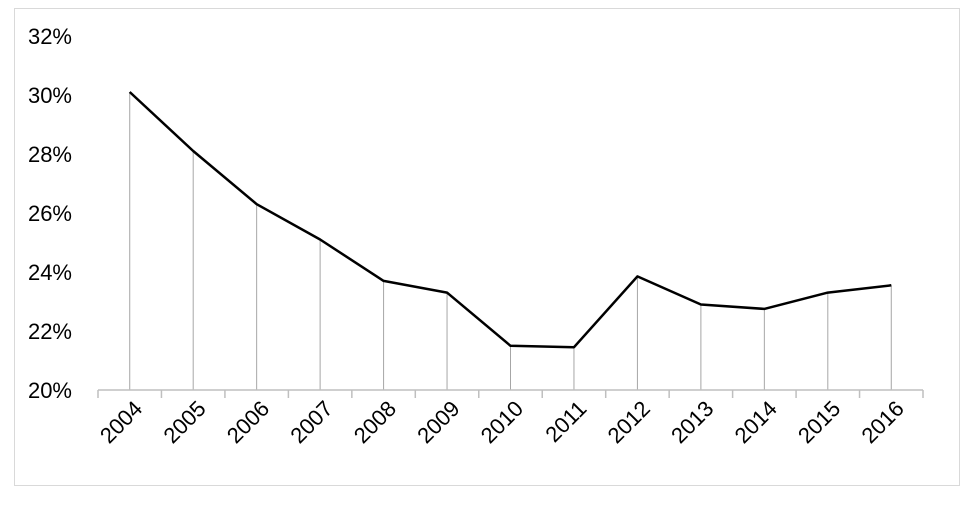 This screenshot has height=506, width=976. Describe the element at coordinates (438, 422) in the screenshot. I see `x-tick-label: 2009` at that location.